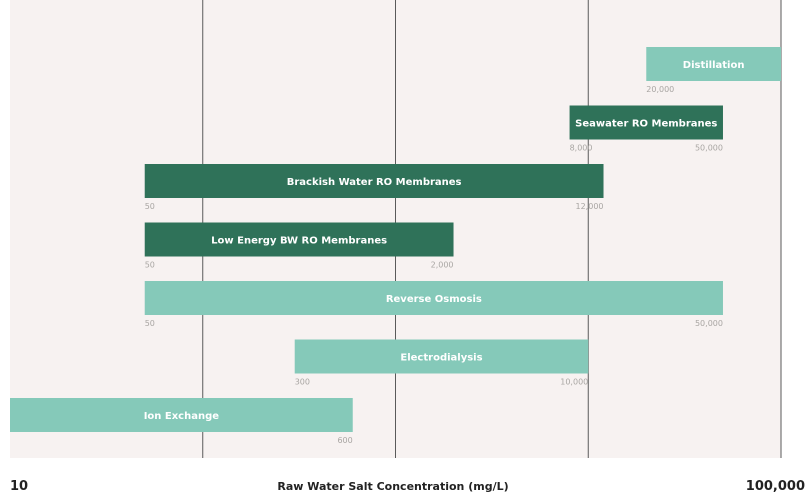  I want to click on bar-seawater-ro-membranes, so click(646, 122).